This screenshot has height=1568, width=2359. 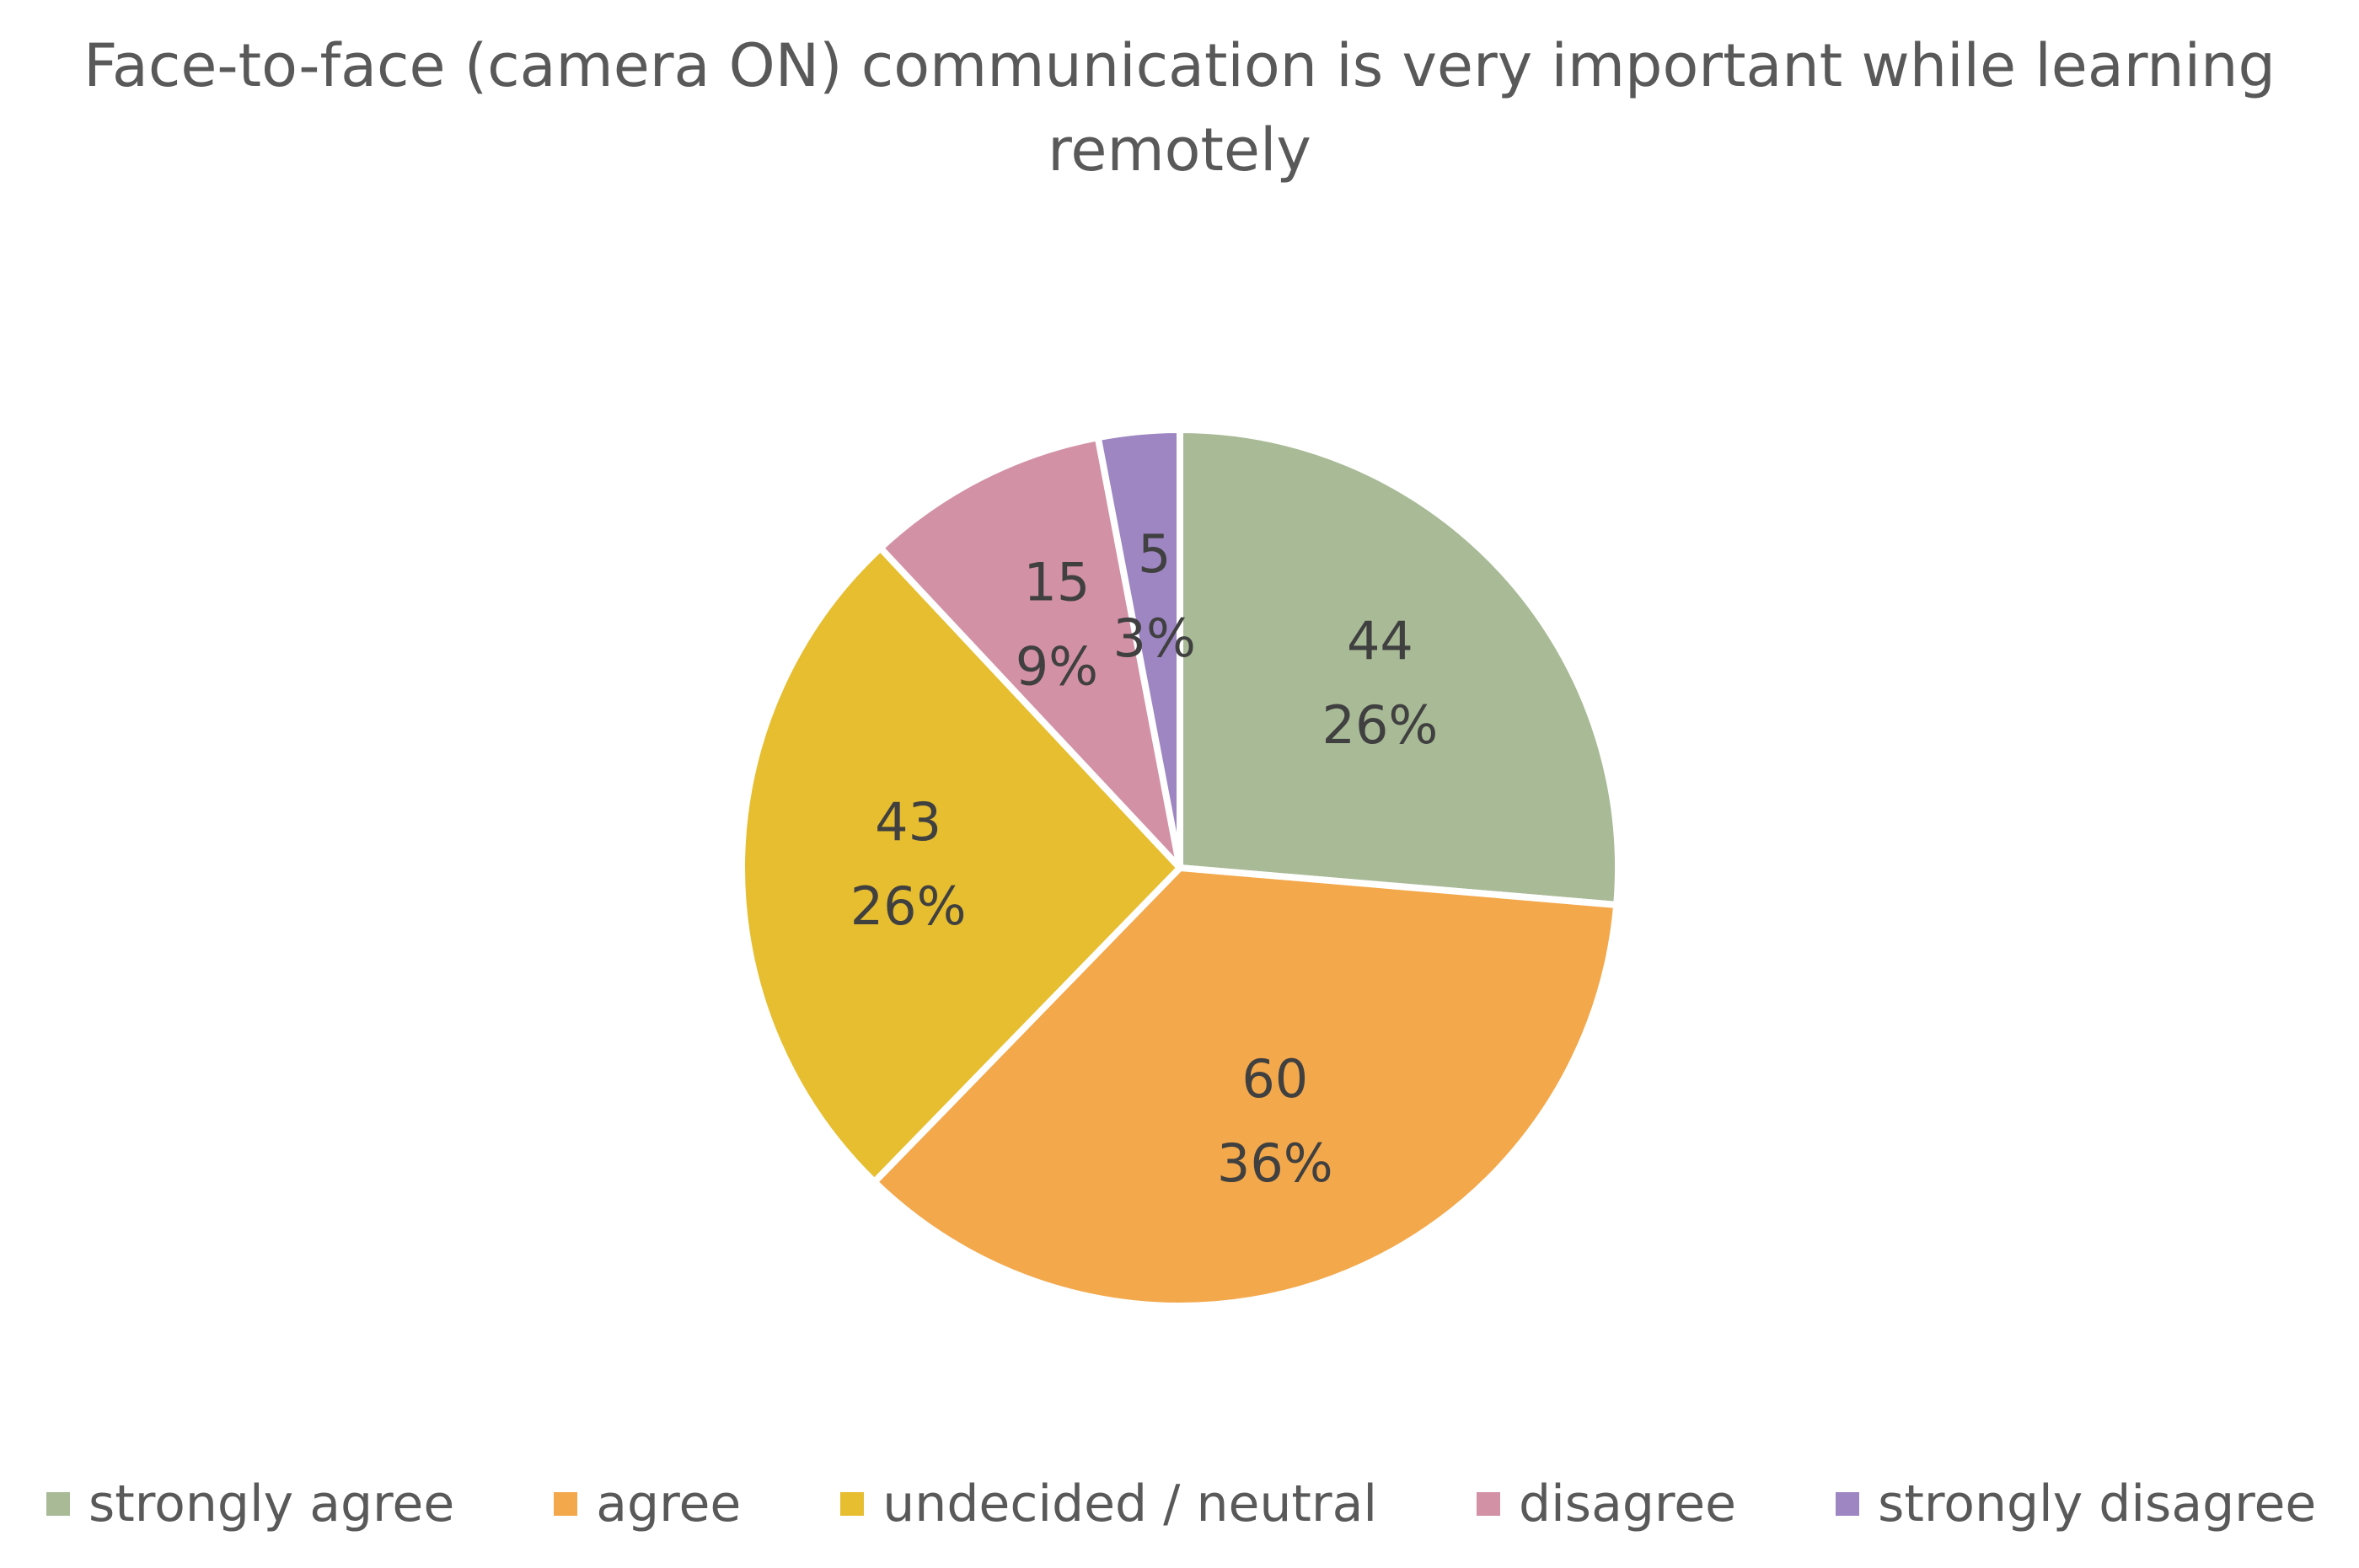 What do you see at coordinates (2097, 1503) in the screenshot?
I see `legend-label: strongly disagree` at bounding box center [2097, 1503].